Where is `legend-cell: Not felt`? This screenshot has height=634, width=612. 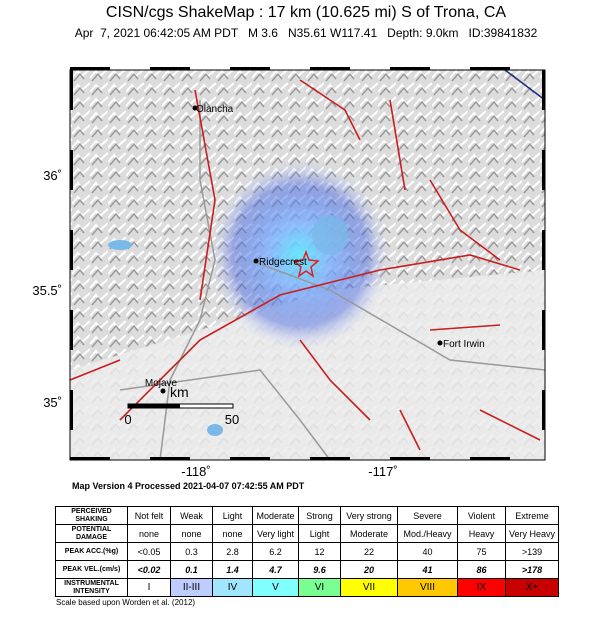
legend-cell: Not felt is located at coordinates (149, 515).